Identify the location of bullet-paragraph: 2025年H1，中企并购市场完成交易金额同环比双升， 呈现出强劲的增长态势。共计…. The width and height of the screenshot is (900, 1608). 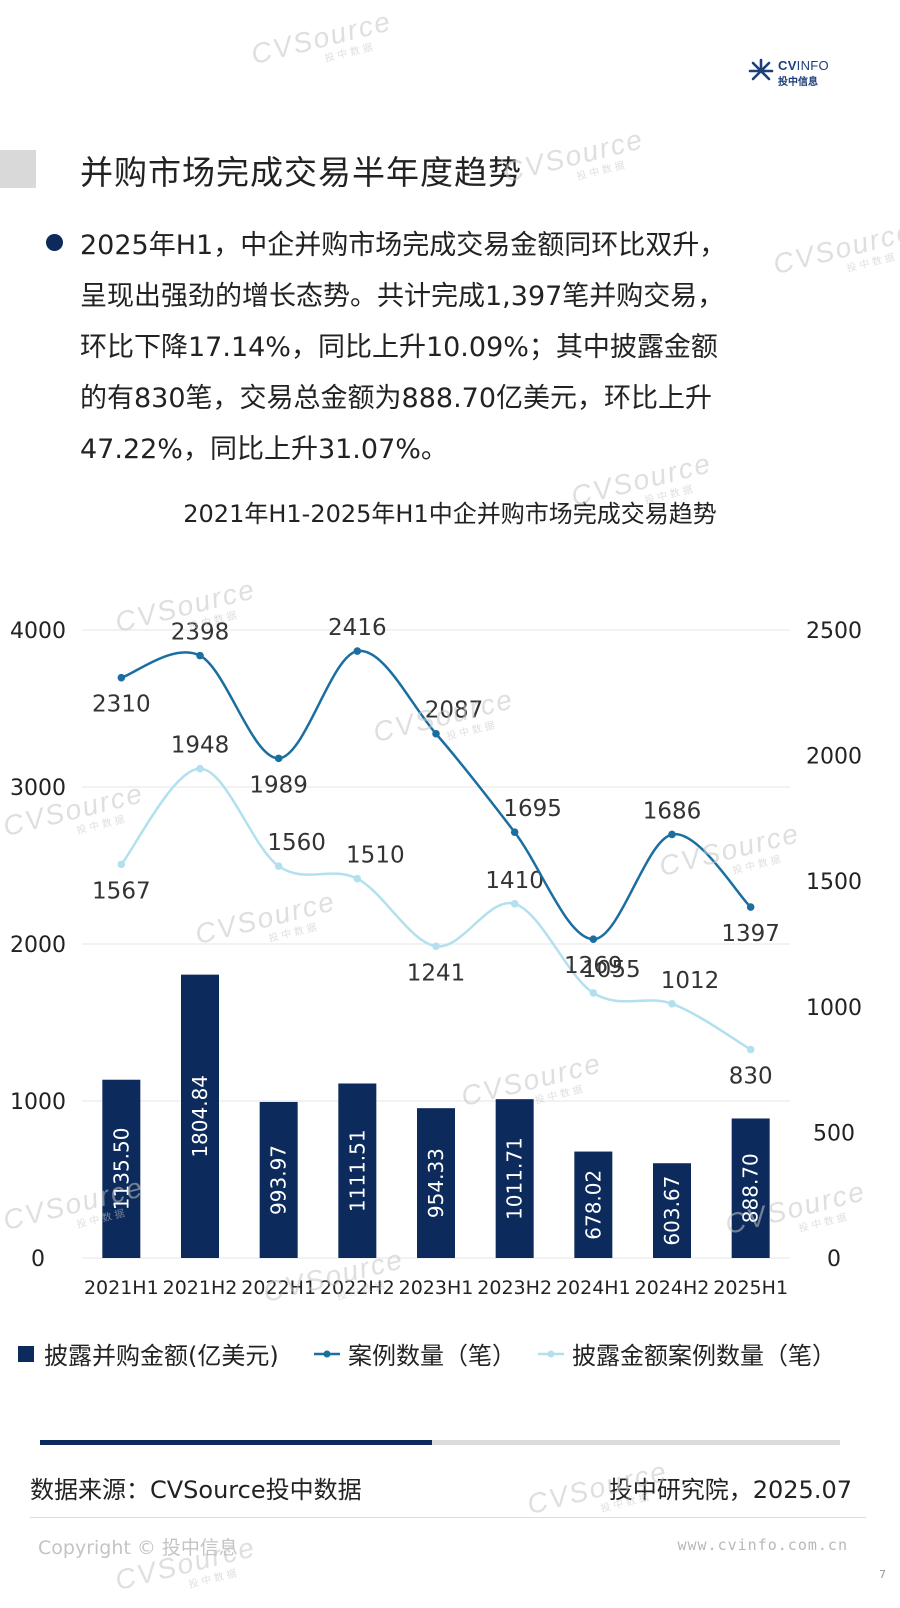
(470, 347).